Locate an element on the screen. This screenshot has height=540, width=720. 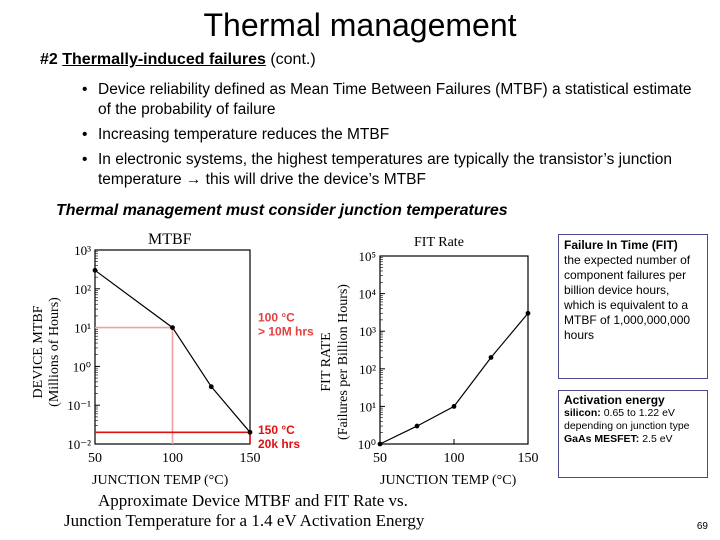
mtbf-y-tick-label: 10⁻¹ is located at coordinates (79, 405).